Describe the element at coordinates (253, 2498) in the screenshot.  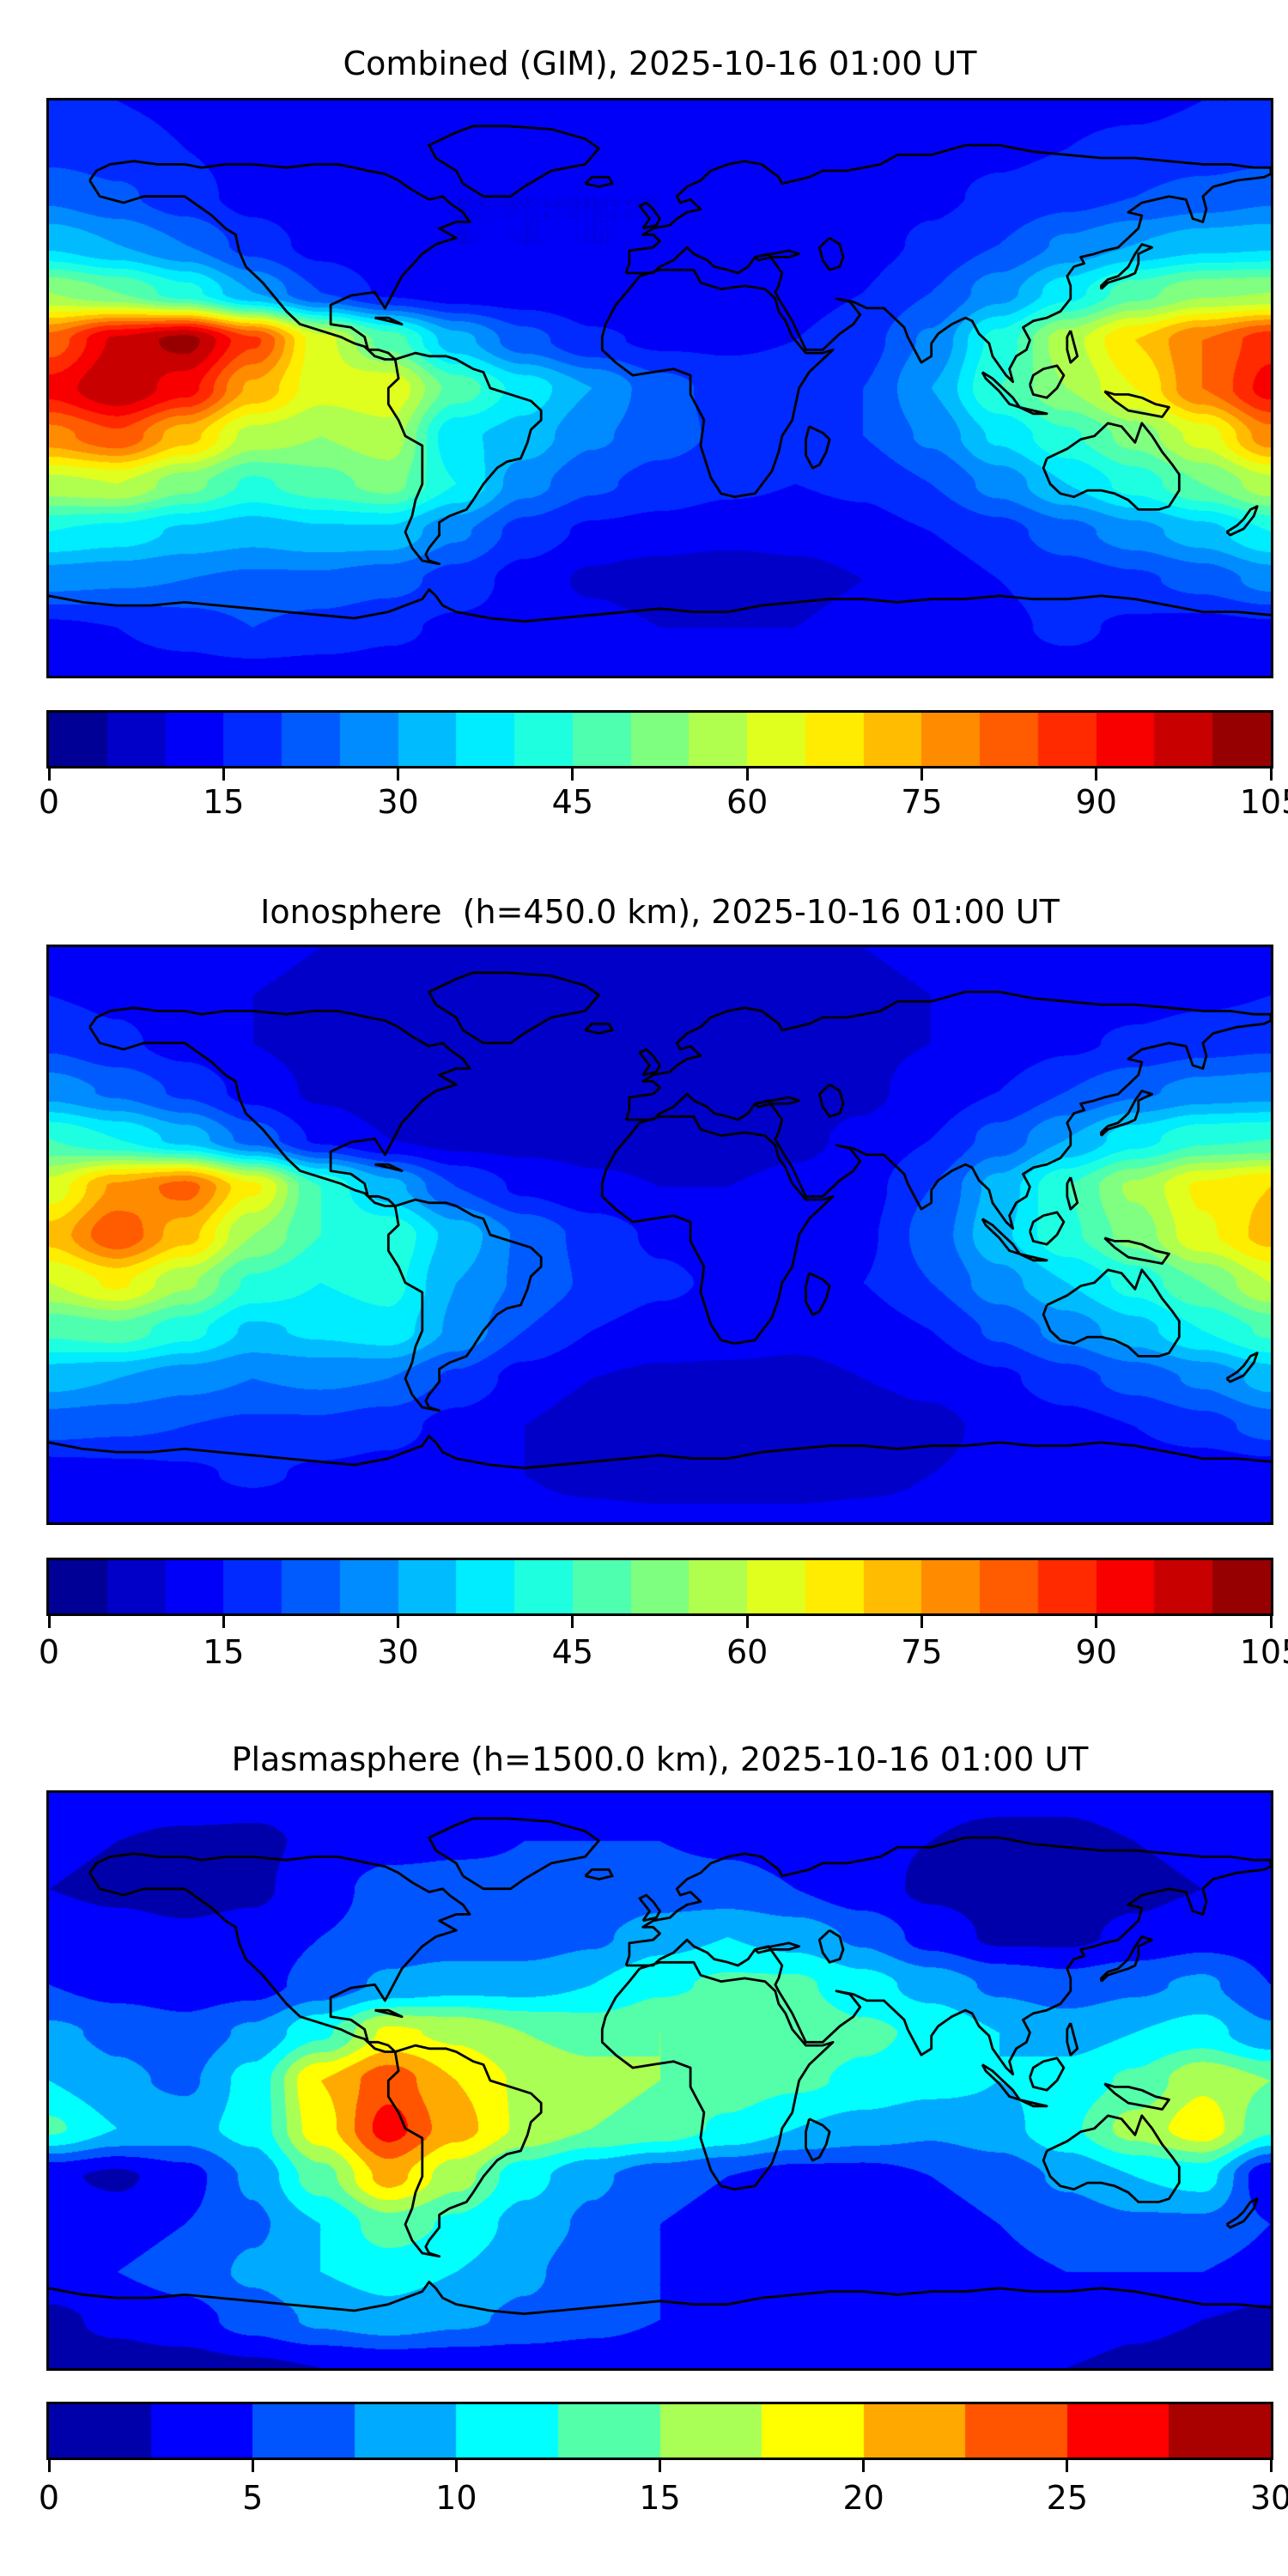
I see `colorbar-tick-label: 5` at that location.